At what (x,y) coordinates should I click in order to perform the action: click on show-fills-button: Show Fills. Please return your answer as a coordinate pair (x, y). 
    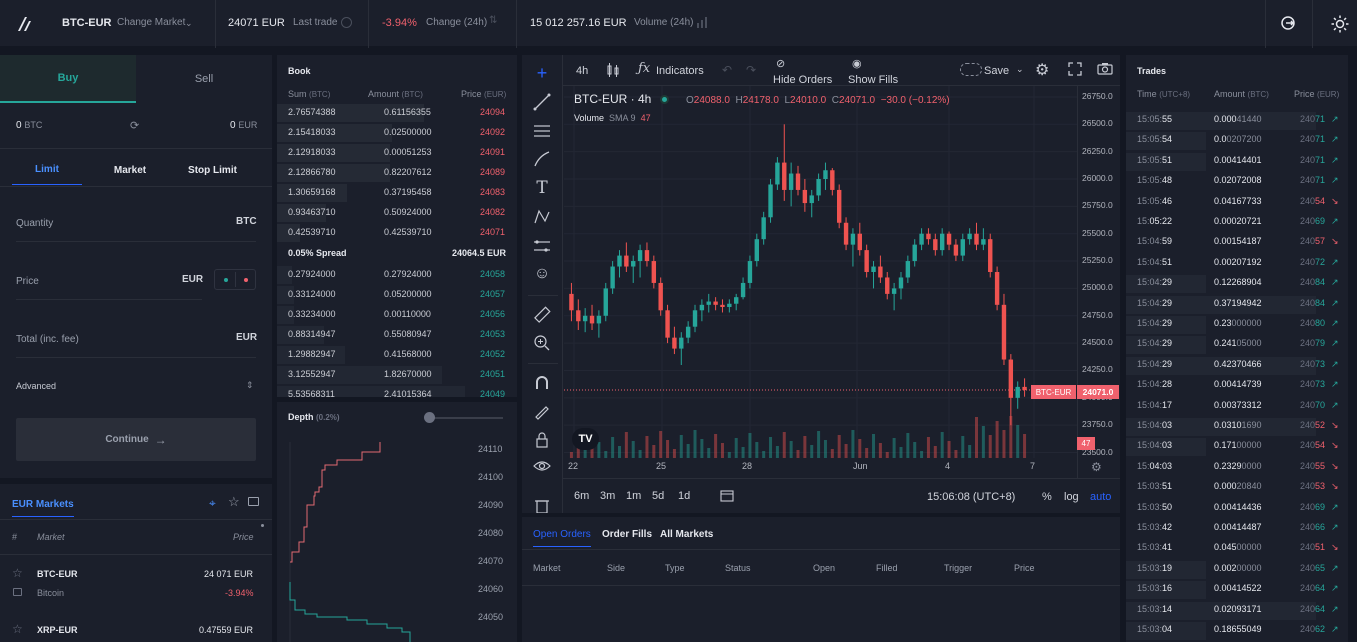
    Looking at the image, I should click on (873, 80).